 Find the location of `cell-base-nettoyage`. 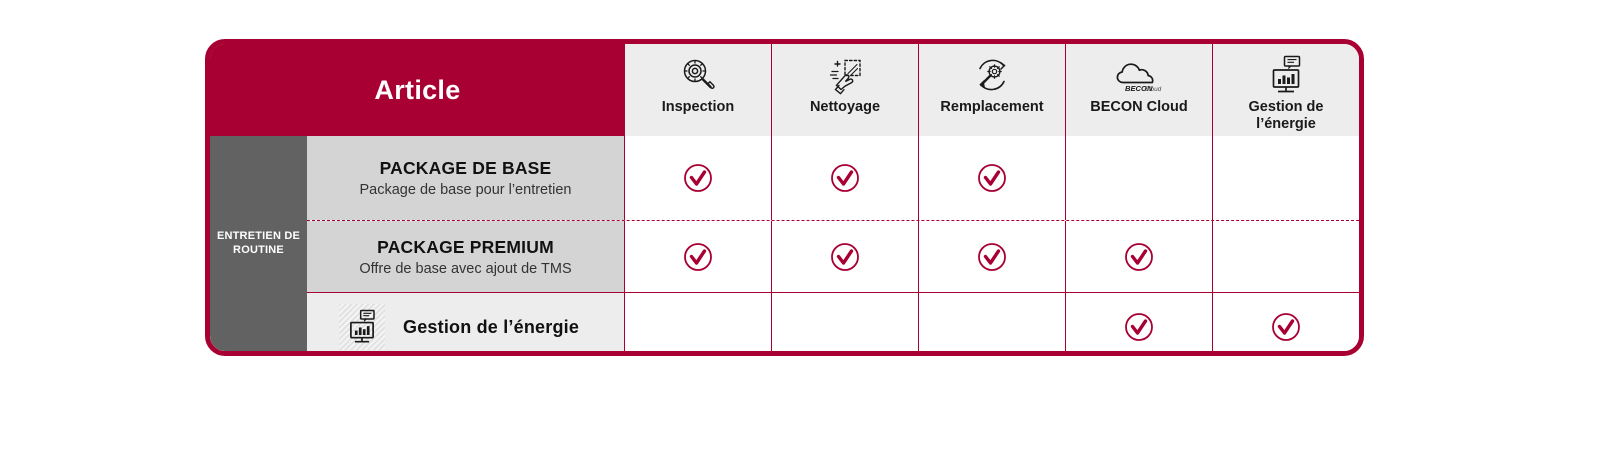

cell-base-nettoyage is located at coordinates (844, 178).